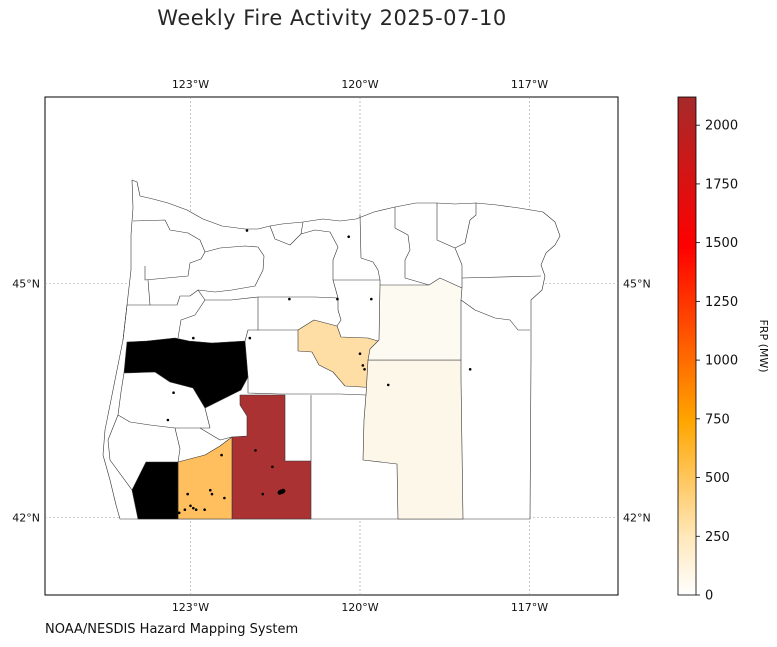 The width and height of the screenshot is (777, 647). What do you see at coordinates (413, 439) in the screenshot?
I see `county-harney` at bounding box center [413, 439].